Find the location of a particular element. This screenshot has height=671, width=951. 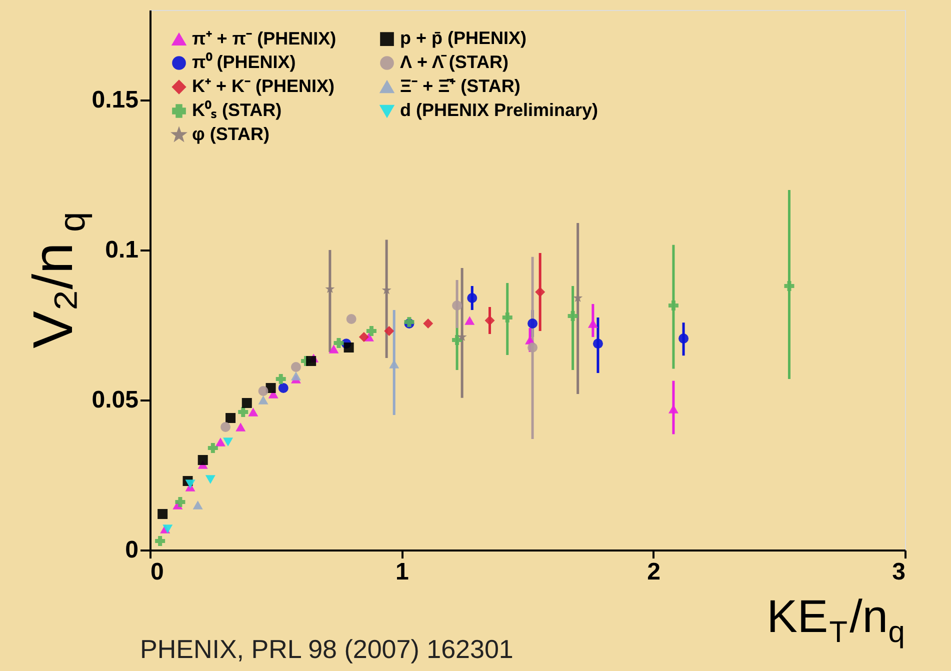

y-tick-label: 0.15 is located at coordinates (115, 100).